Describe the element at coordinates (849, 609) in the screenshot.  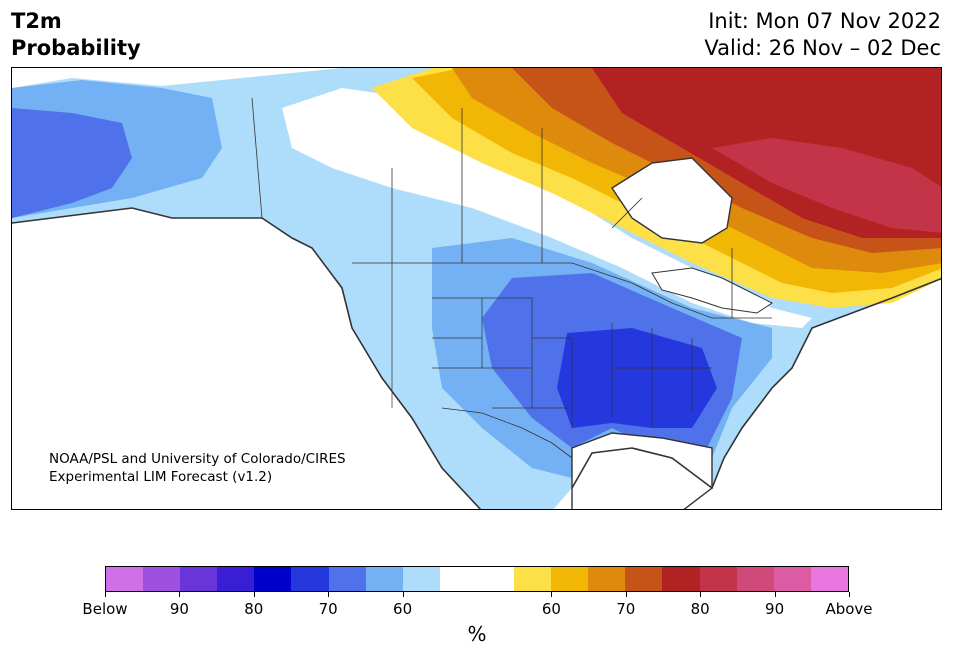
I see `colorbar-tick-label: Above` at that location.